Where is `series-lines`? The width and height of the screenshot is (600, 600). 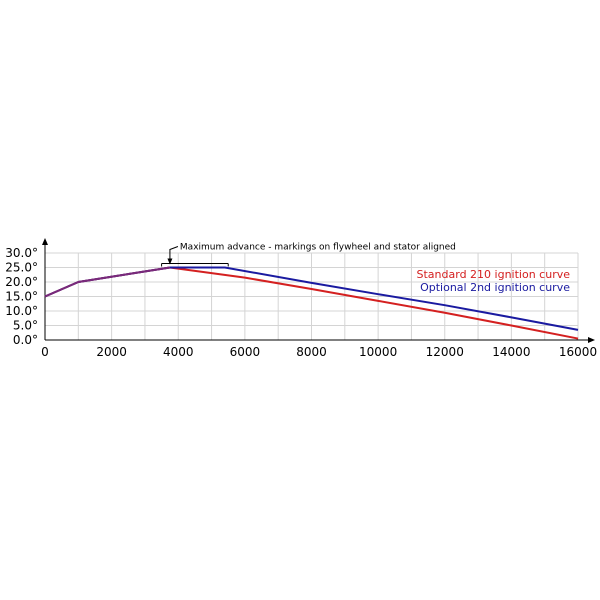 series-lines is located at coordinates (311, 303).